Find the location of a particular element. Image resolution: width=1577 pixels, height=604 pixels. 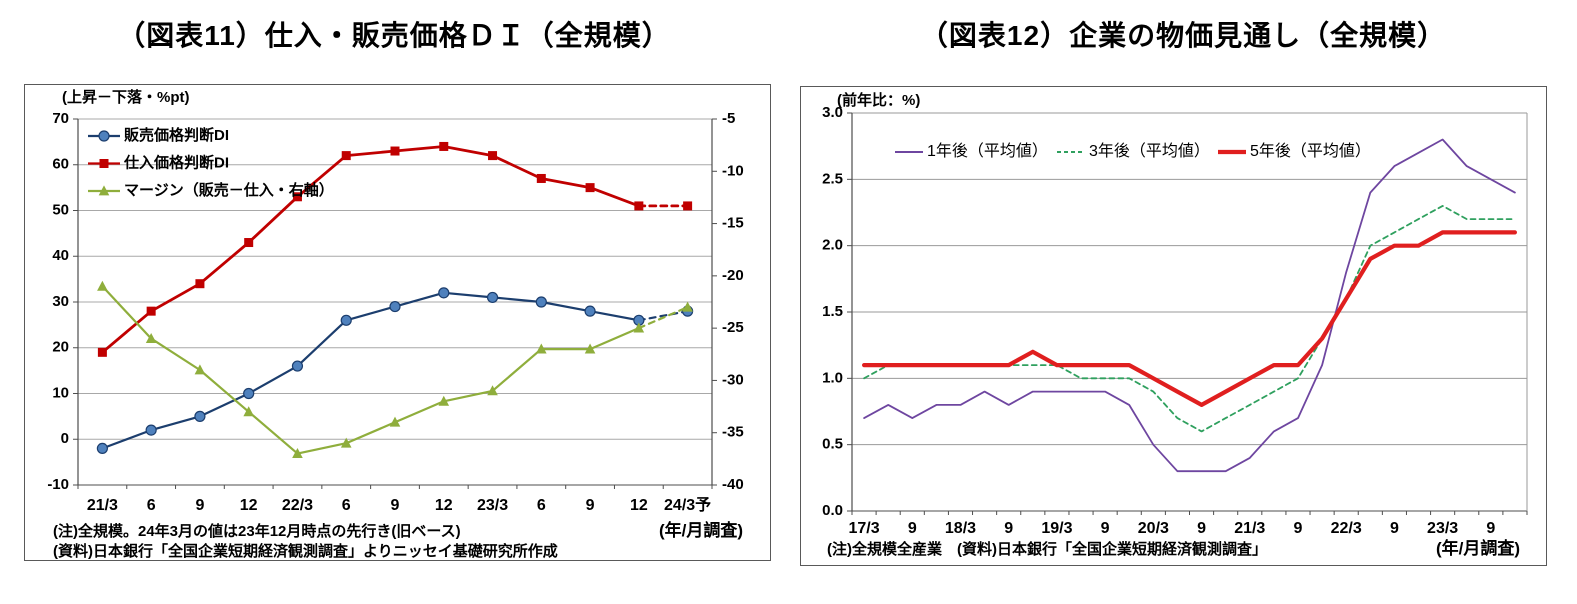

x-axis-tick-label: 21/3 is located at coordinates (1249, 528).